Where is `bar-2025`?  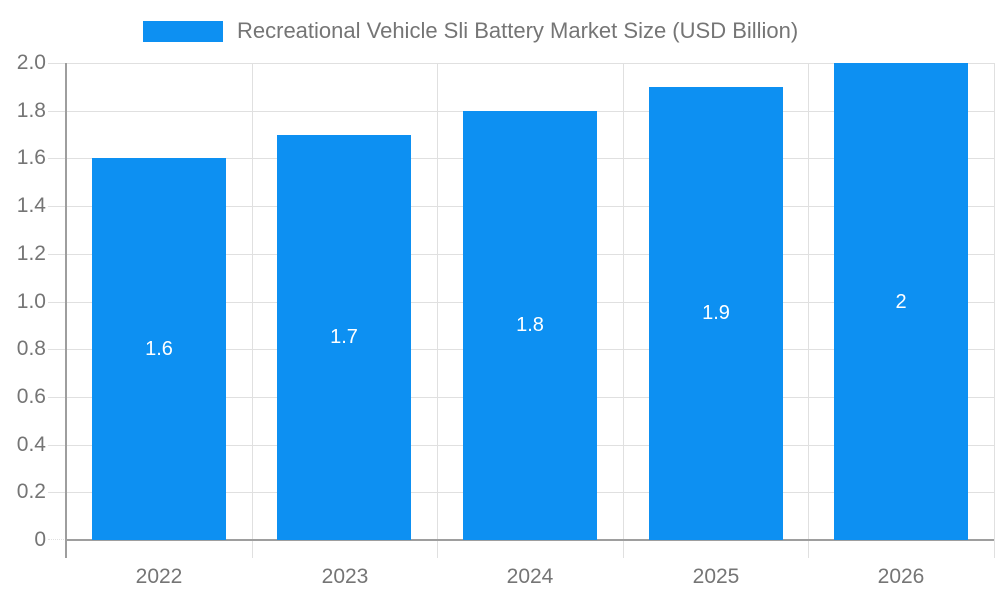
bar-2025 is located at coordinates (716, 313).